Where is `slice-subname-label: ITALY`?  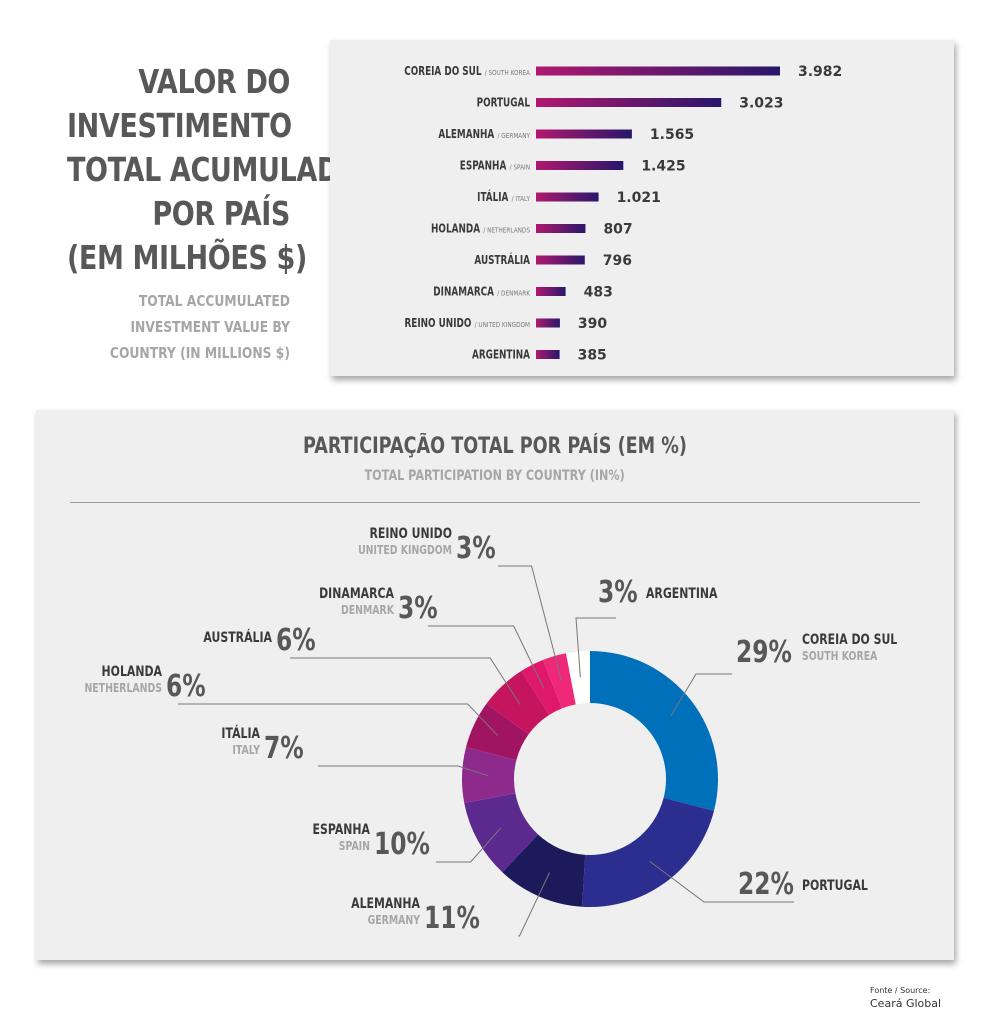
slice-subname-label: ITALY is located at coordinates (246, 750).